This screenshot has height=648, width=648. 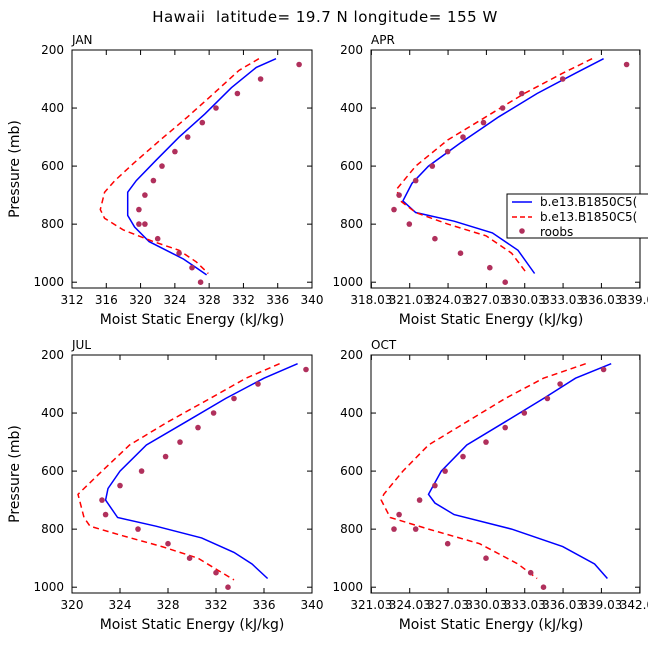 I want to click on legend-label-dashed: b.e13.B1850C5(, so click(x=588, y=217).